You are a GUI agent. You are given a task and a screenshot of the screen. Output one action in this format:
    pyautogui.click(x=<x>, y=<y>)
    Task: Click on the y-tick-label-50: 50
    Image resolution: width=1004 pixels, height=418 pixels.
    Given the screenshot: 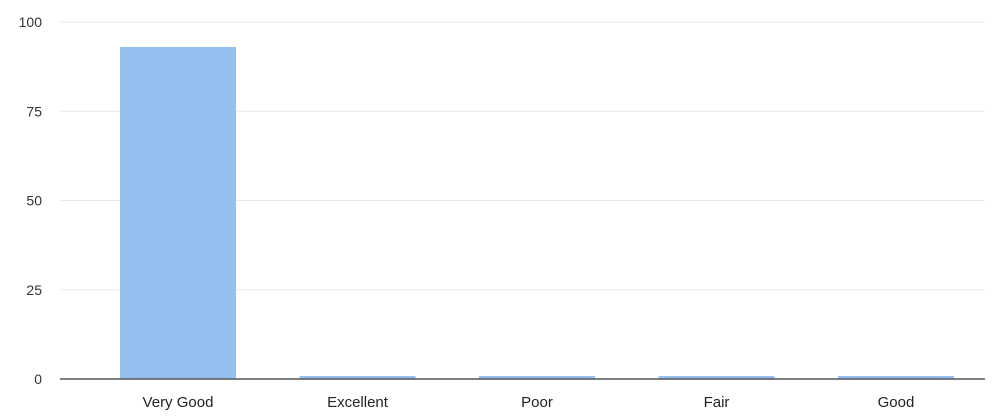 What is the action you would take?
    pyautogui.click(x=34, y=201)
    